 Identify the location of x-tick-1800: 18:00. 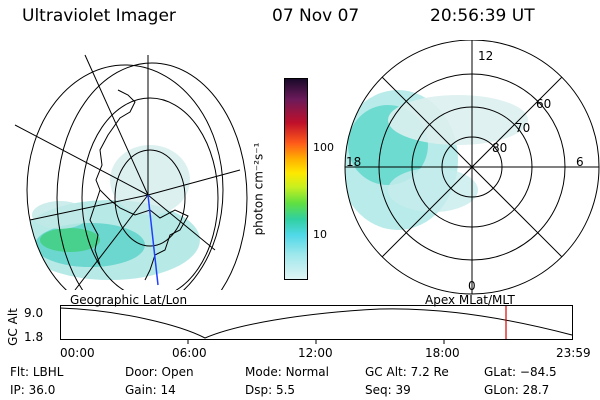
(442, 353).